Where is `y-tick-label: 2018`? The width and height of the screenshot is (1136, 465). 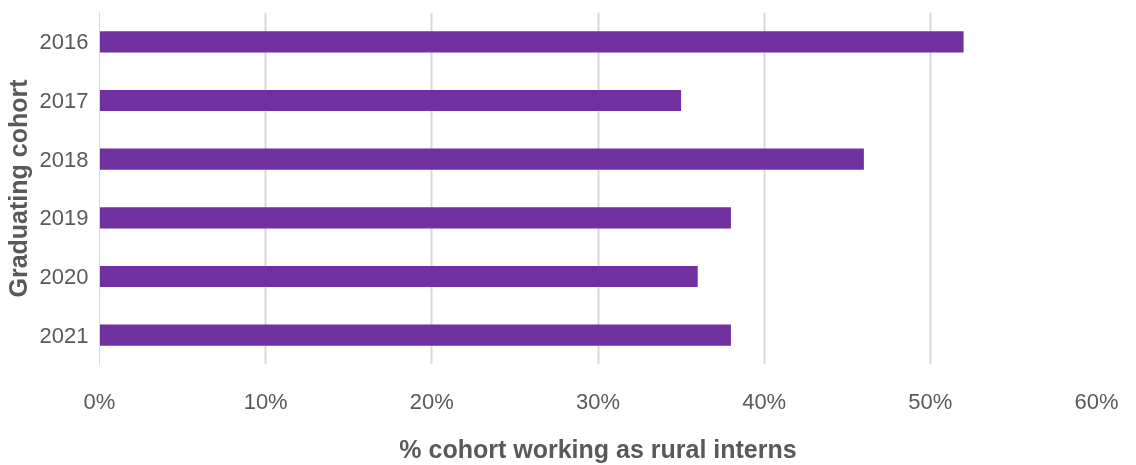 y-tick-label: 2018 is located at coordinates (64, 159).